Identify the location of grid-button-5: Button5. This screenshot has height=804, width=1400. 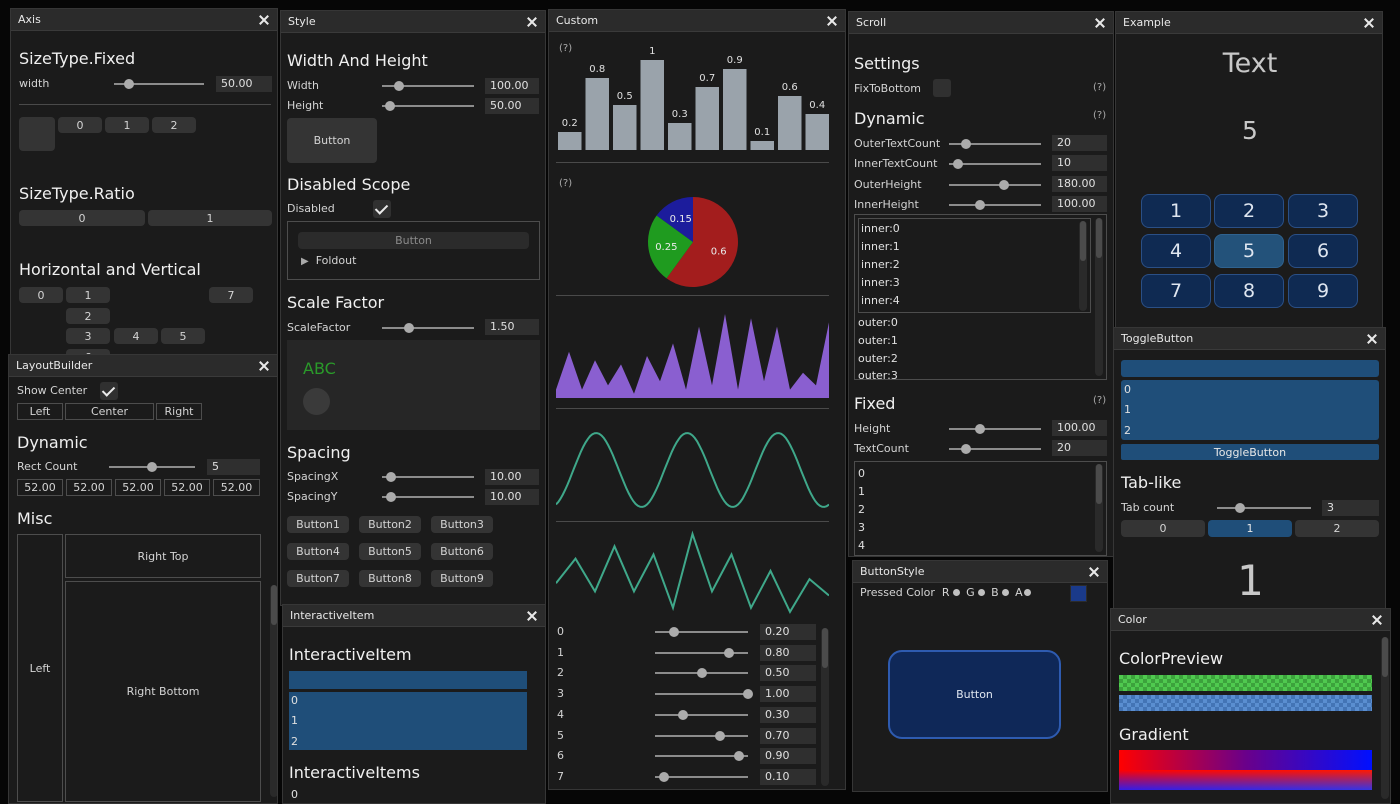
(390, 551).